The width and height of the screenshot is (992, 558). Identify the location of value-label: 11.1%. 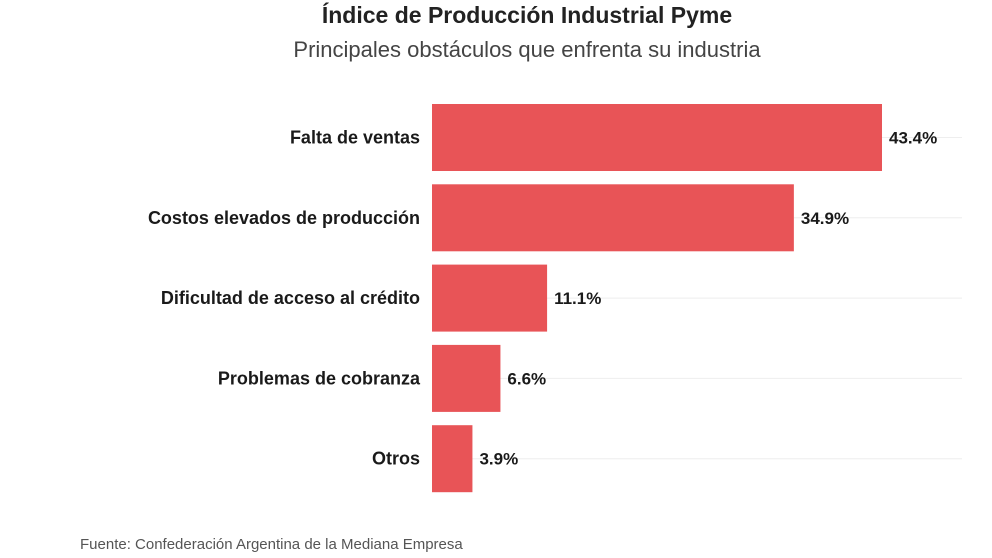
(577, 298).